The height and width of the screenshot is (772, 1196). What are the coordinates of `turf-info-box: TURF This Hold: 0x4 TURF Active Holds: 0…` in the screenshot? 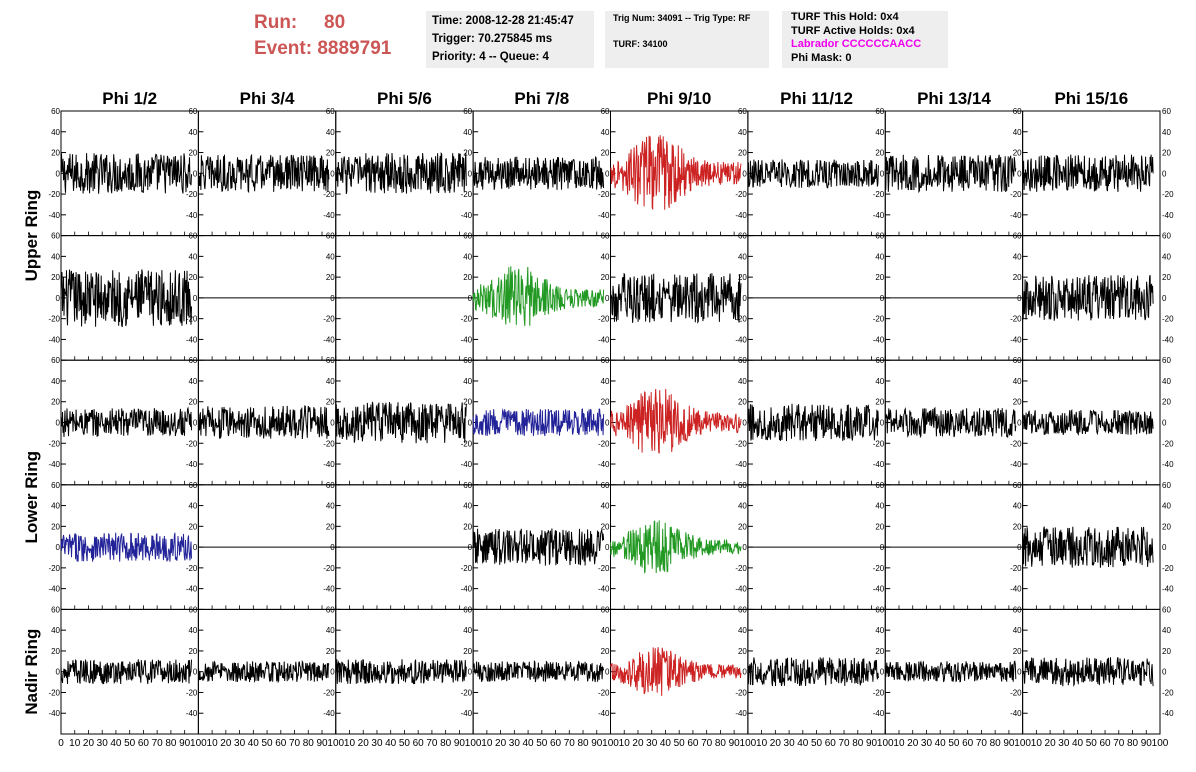 It's located at (865, 39).